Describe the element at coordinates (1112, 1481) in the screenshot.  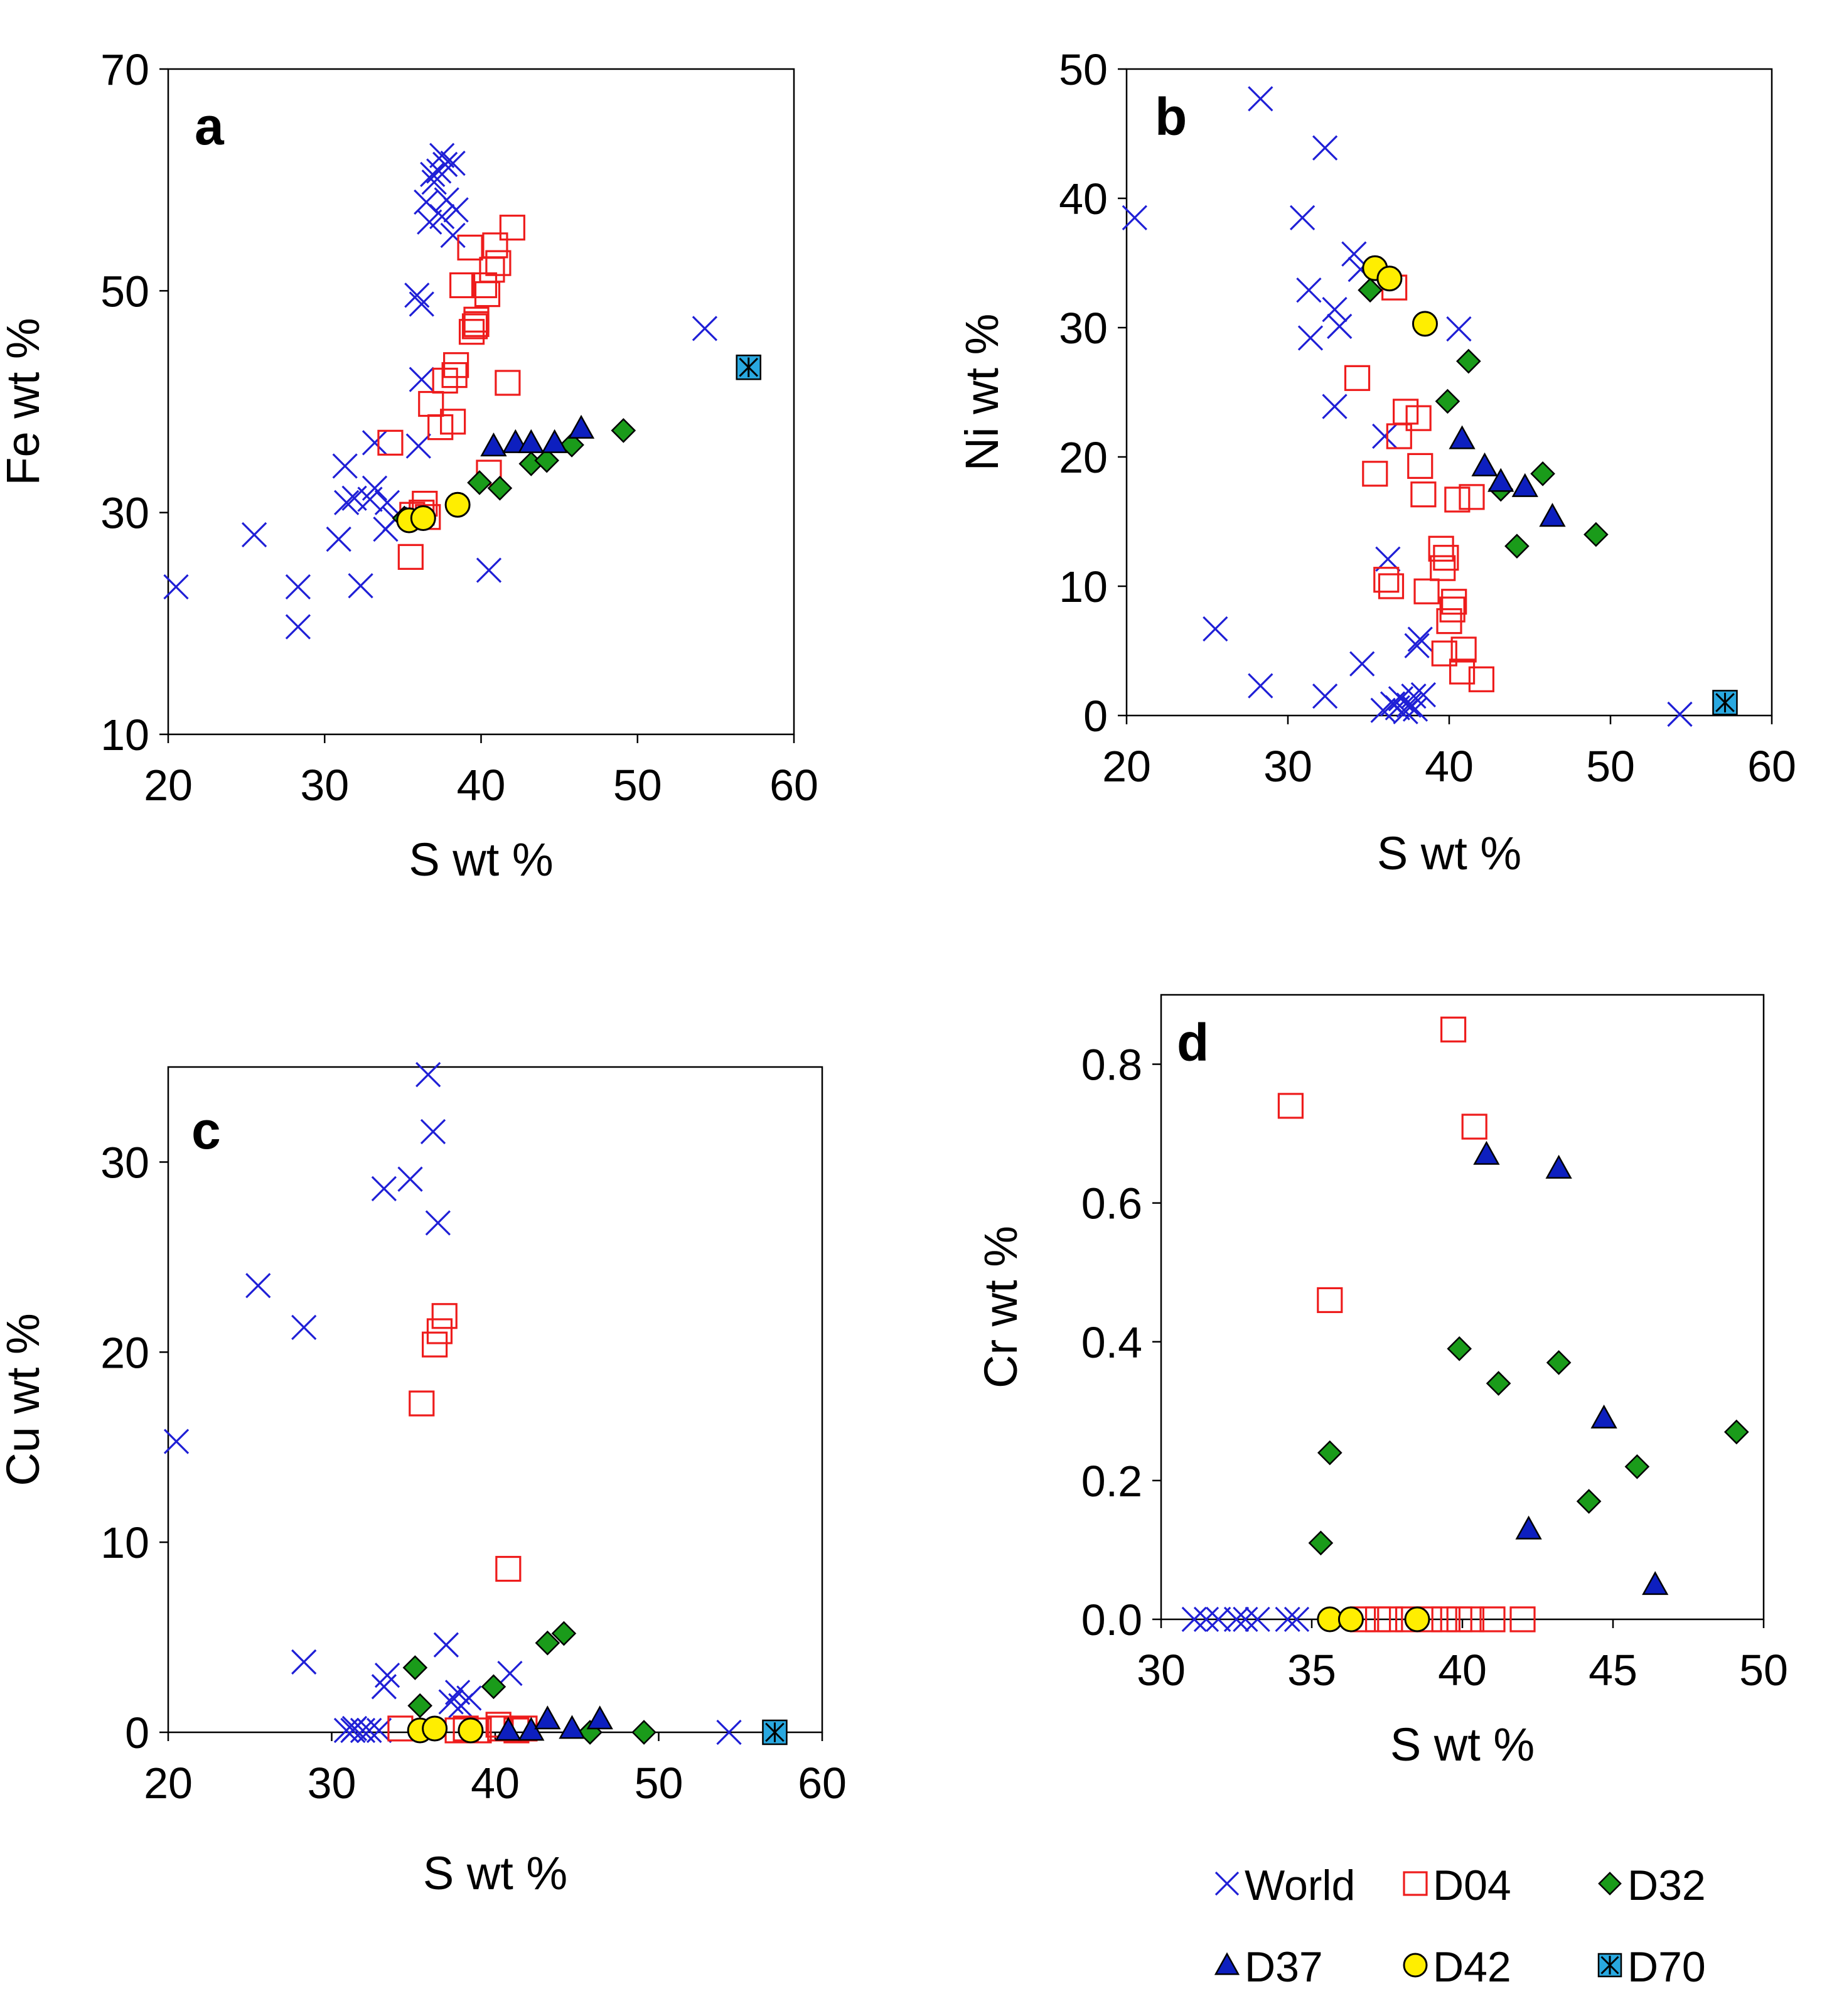
I see `y-tick-label: 0.2` at that location.